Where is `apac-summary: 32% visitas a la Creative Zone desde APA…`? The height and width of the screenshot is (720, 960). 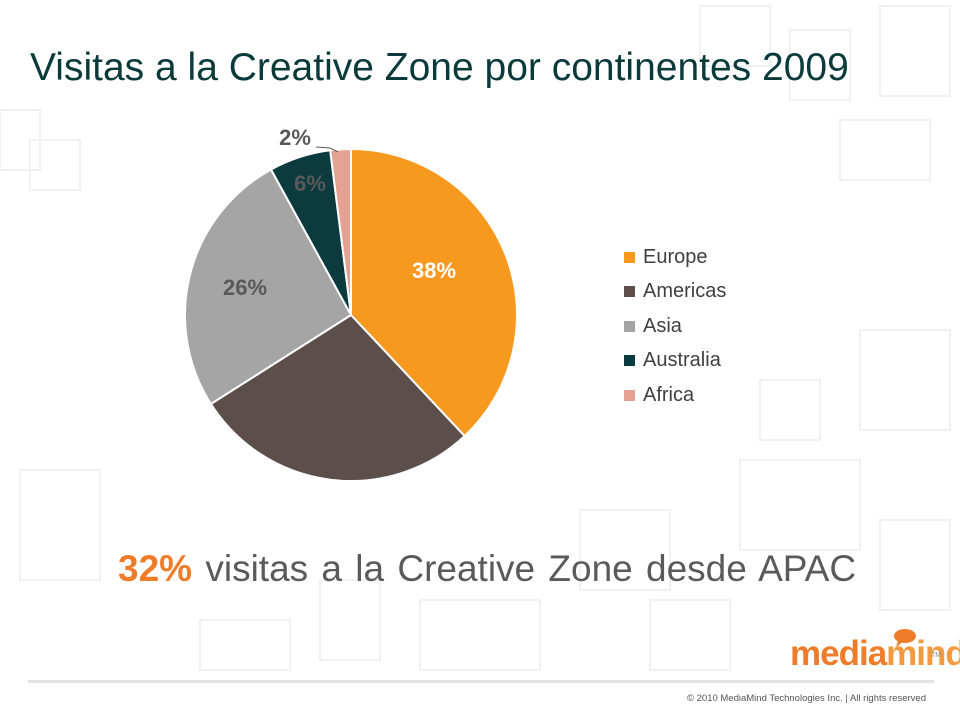 apac-summary: 32% visitas a la Creative Zone desde APA… is located at coordinates (487, 569).